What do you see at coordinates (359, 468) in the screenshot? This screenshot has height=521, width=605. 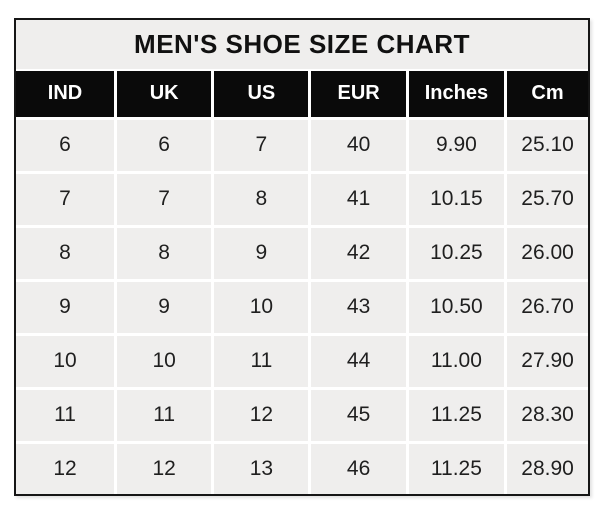 I see `table-cell: 46` at bounding box center [359, 468].